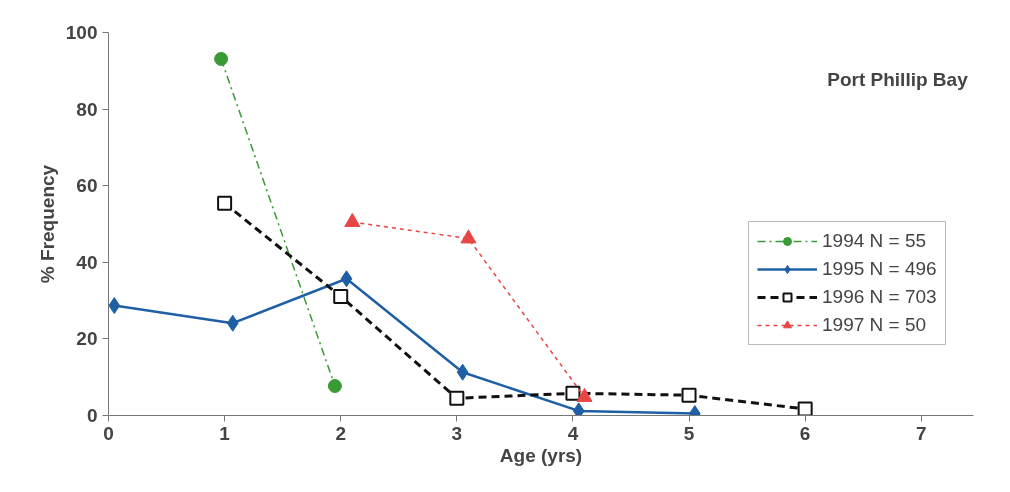  Describe the element at coordinates (87, 339) in the screenshot. I see `y-tick-label: 20` at that location.